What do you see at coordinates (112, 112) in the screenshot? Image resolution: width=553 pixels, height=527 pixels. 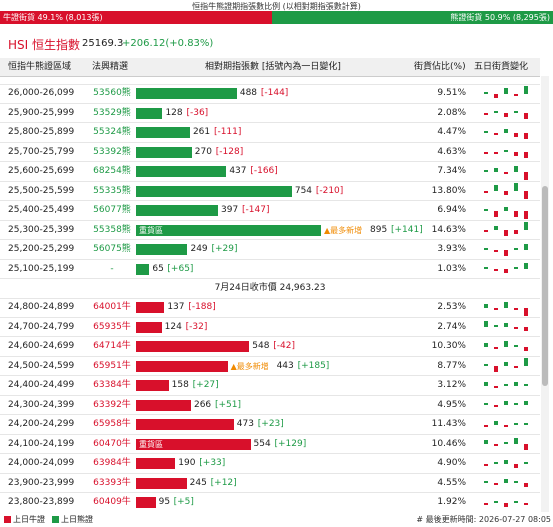 I see `code: 53529熊` at bounding box center [112, 112].